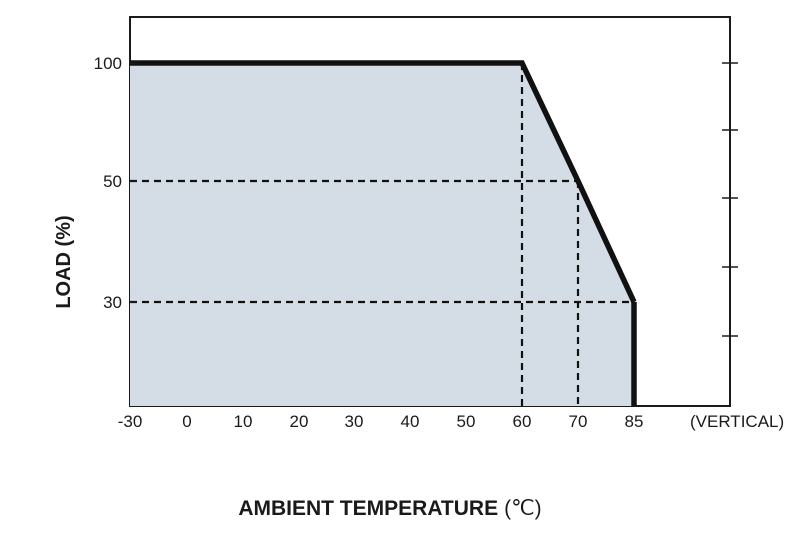  Describe the element at coordinates (368, 508) in the screenshot. I see `x-axis-label-text: AMBIENT TEMPERATURE` at that location.